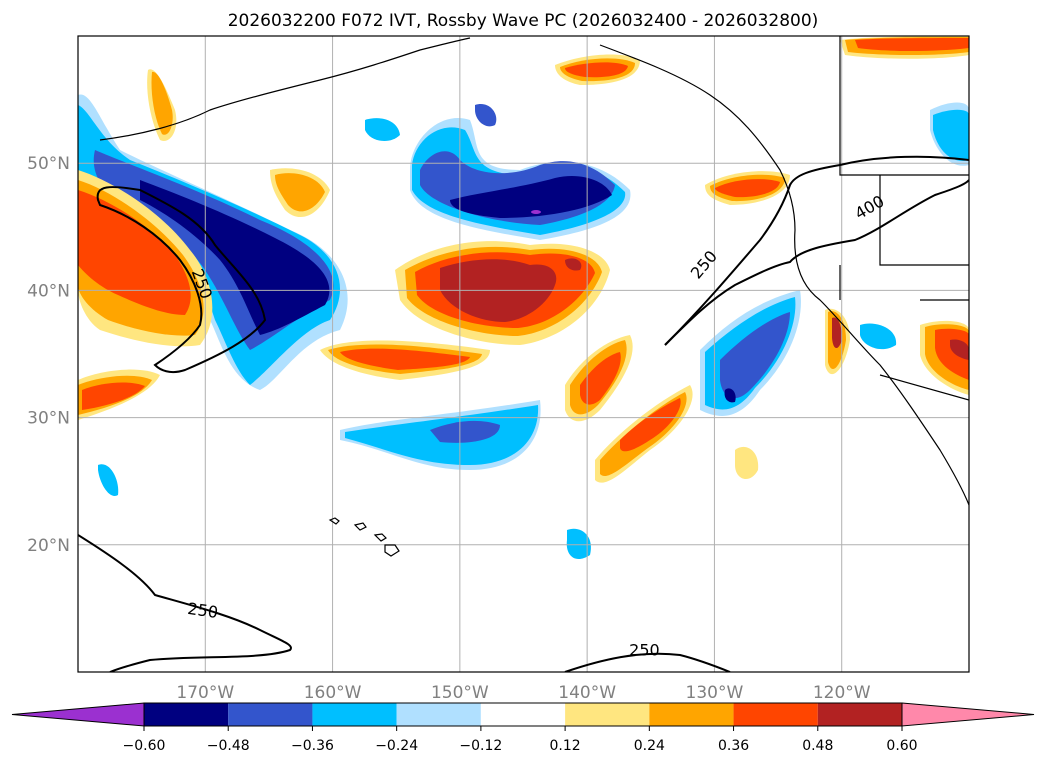  Describe the element at coordinates (715, 693) in the screenshot. I see `lon-tick-label-4: 130°W` at that location.